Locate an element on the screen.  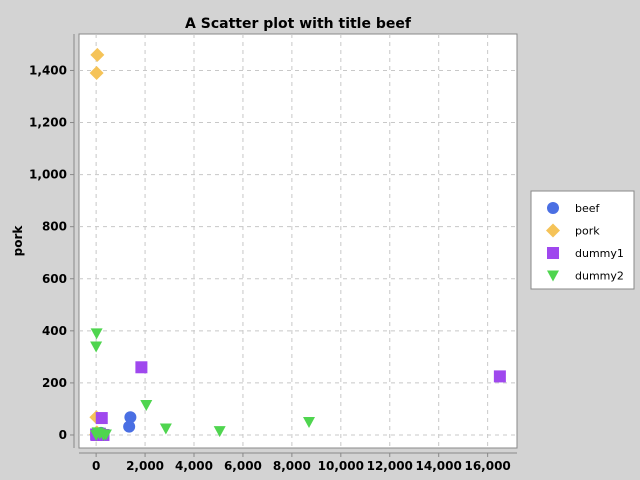
x-tick-label: 0 is located at coordinates (96, 466).